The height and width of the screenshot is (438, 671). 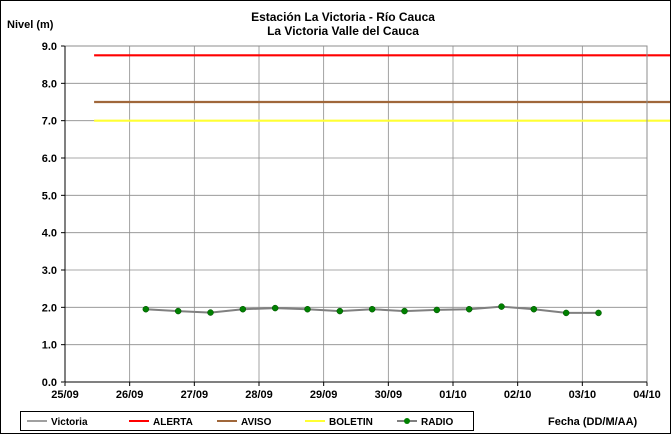 I want to click on legend: VictoriaALERTAAVISOBOLETINRADIOCVC, so click(x=275, y=421).